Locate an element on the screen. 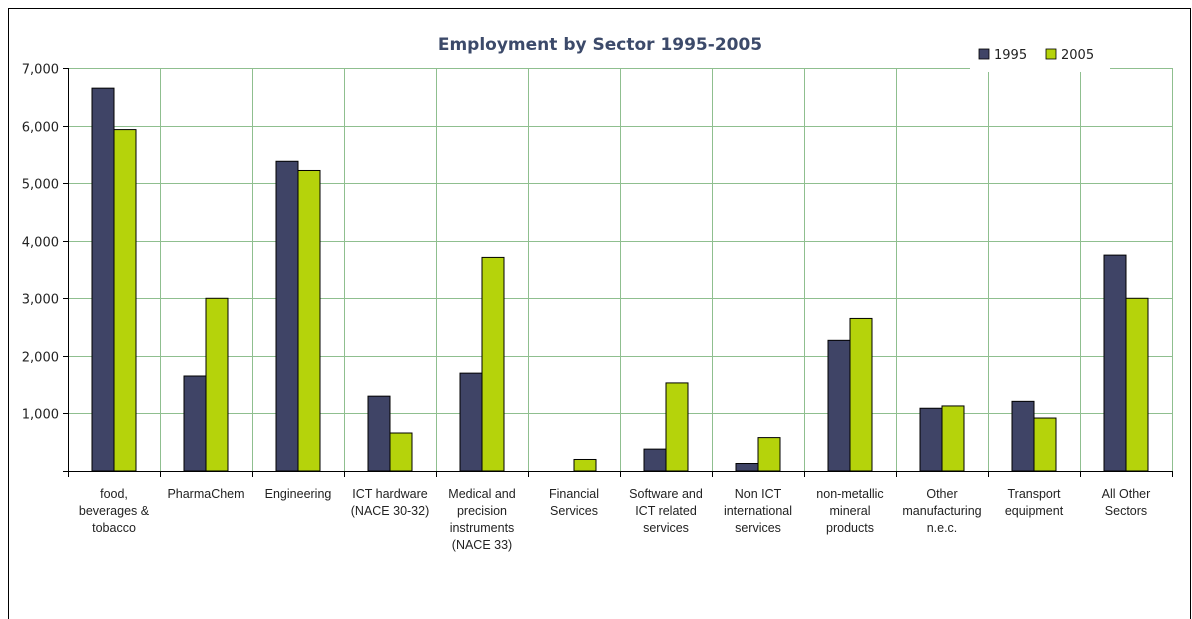 The height and width of the screenshot is (619, 1192). legend-swatch-2005 is located at coordinates (1051, 54).